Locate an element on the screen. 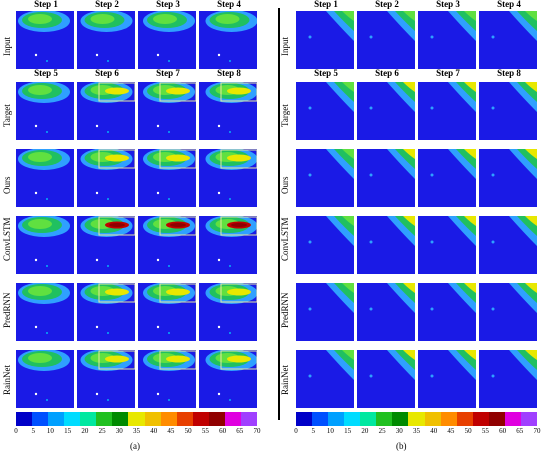 The image size is (550, 456). panel-caption: (b) is located at coordinates (401, 446).